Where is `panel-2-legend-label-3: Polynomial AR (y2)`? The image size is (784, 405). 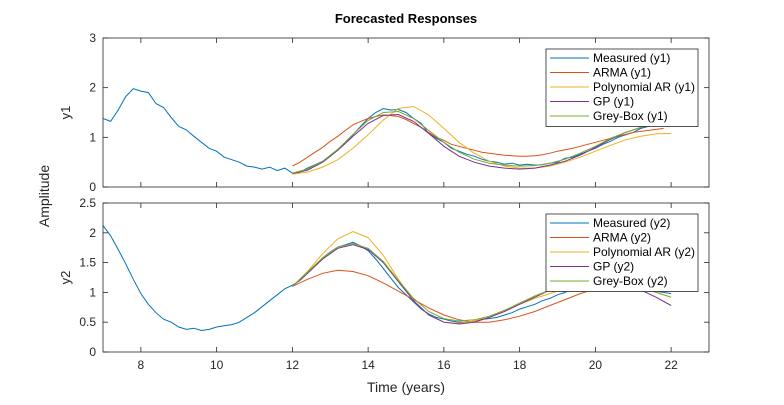
panel-2-legend-label-3: Polynomial AR (y2) is located at coordinates (644, 252).